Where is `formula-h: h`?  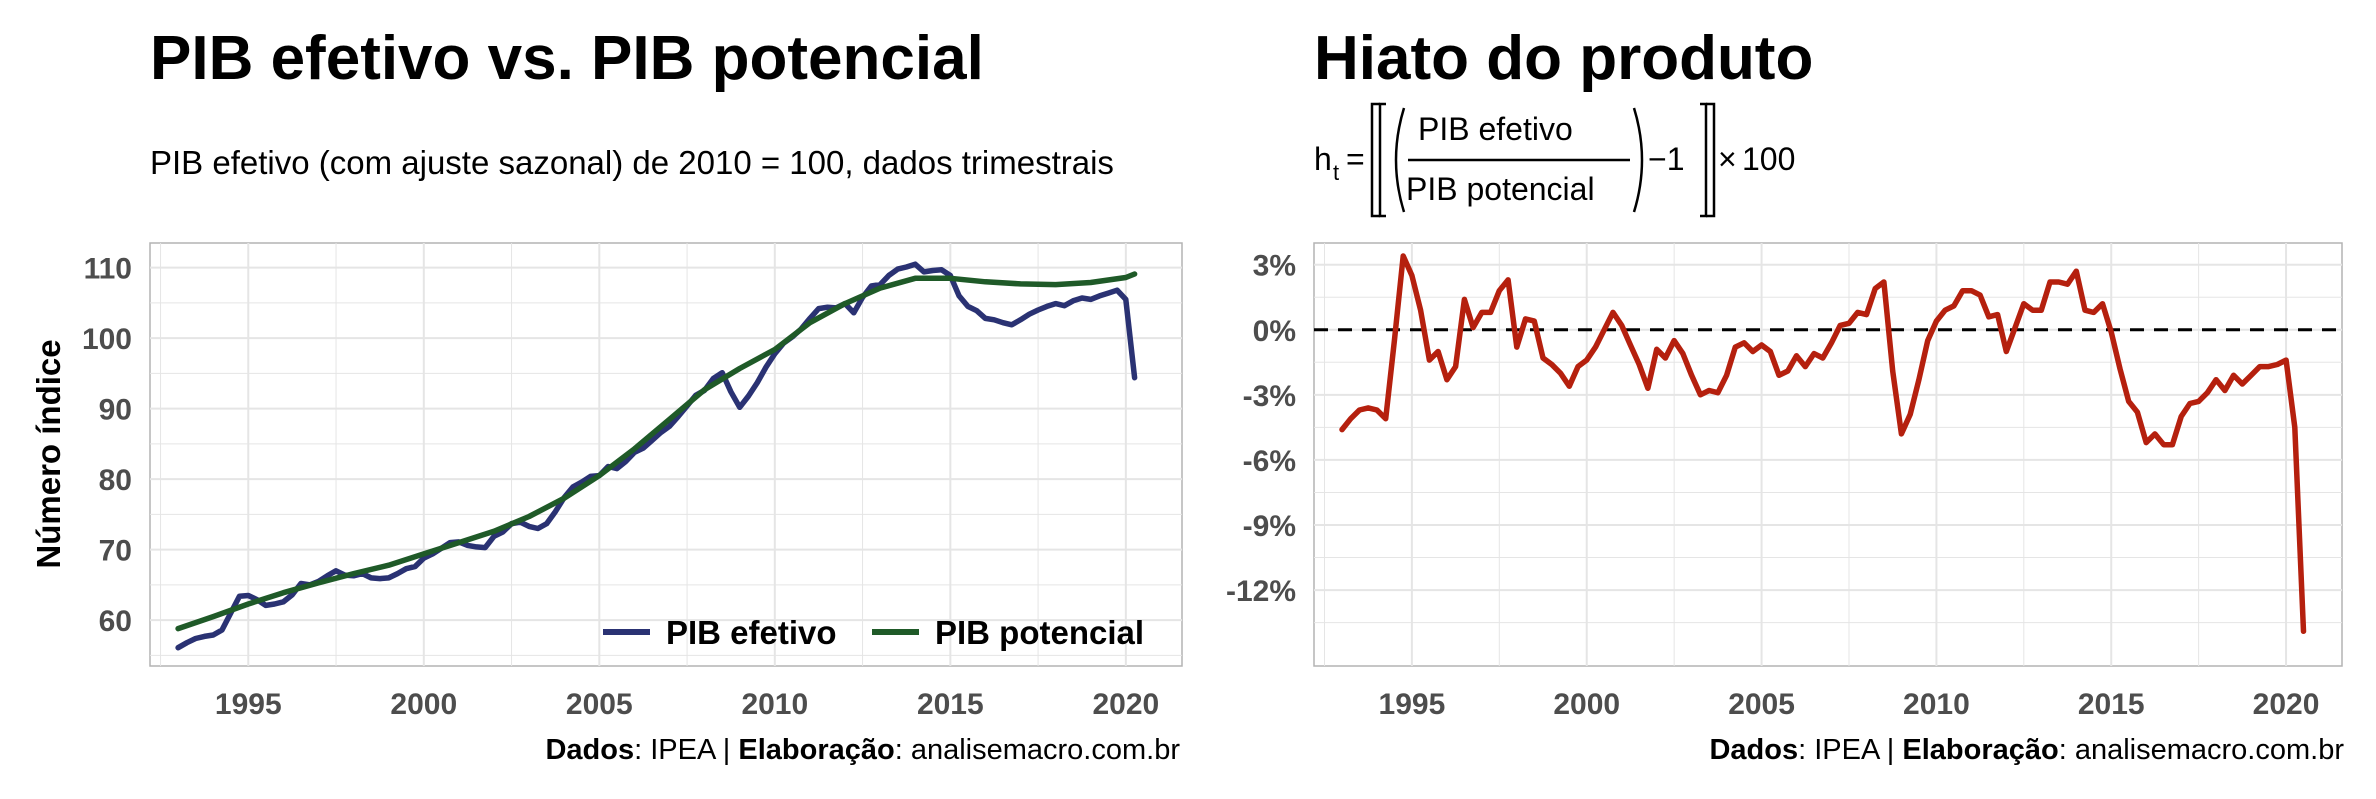 formula-h: h is located at coordinates (1323, 159).